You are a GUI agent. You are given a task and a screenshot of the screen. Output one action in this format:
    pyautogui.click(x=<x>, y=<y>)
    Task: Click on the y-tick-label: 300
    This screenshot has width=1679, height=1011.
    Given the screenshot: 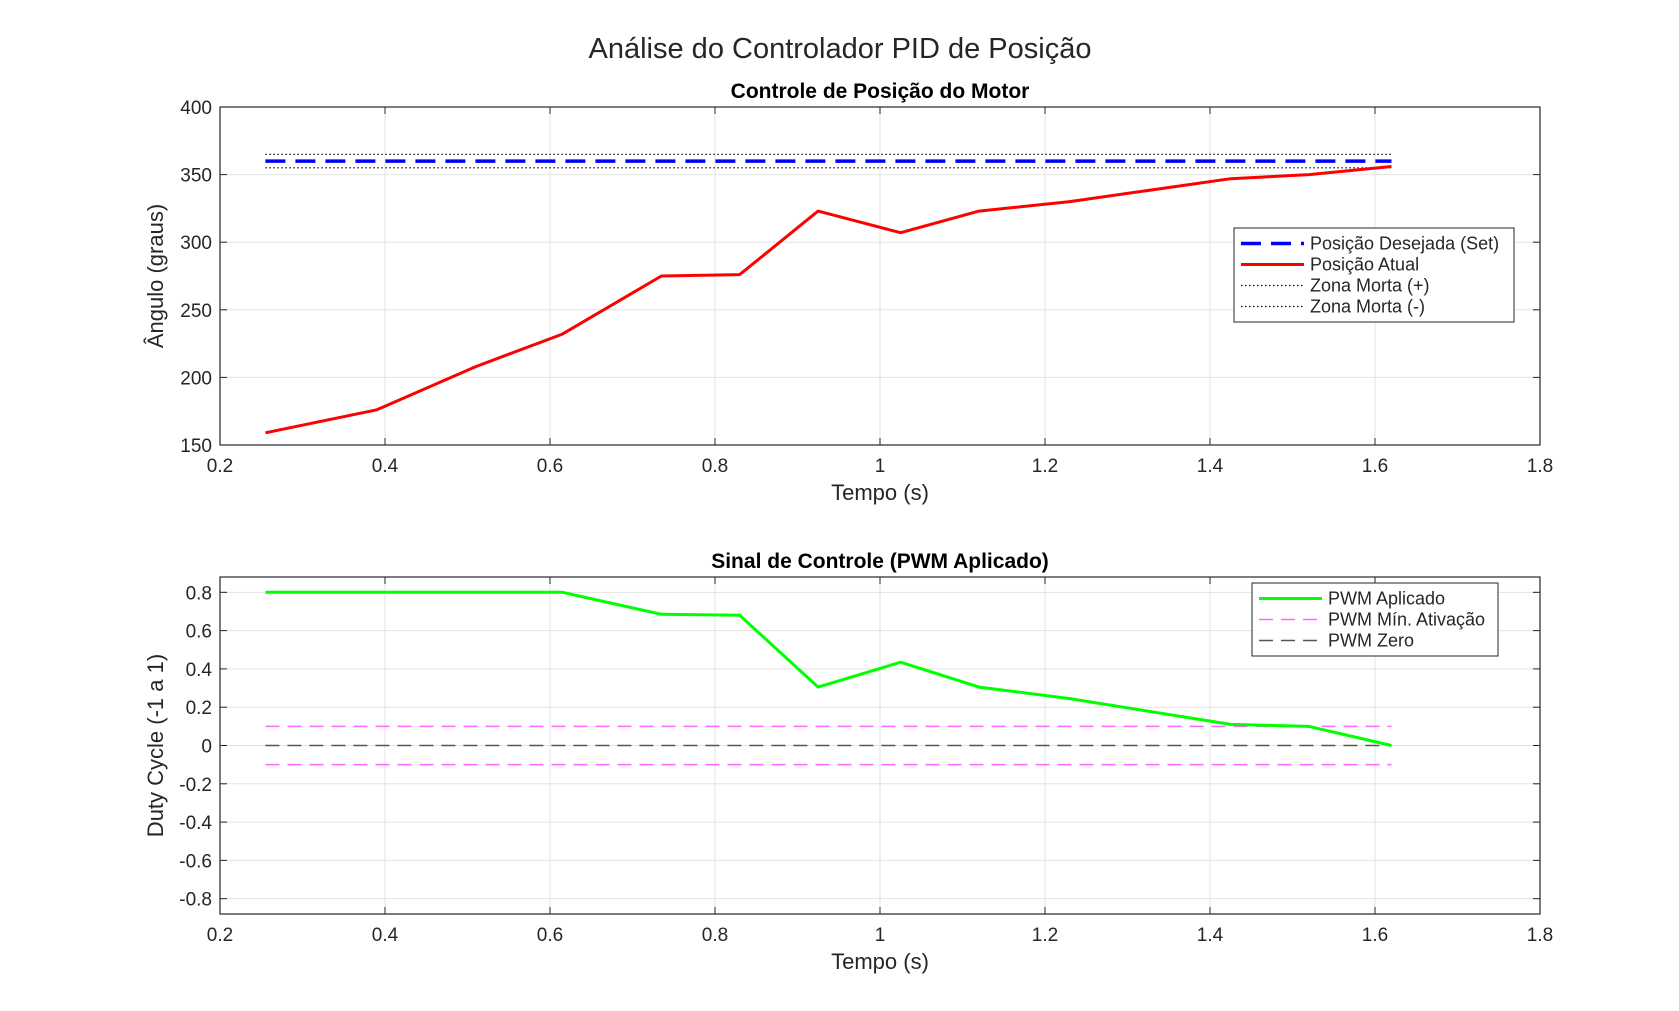 What is the action you would take?
    pyautogui.click(x=196, y=243)
    